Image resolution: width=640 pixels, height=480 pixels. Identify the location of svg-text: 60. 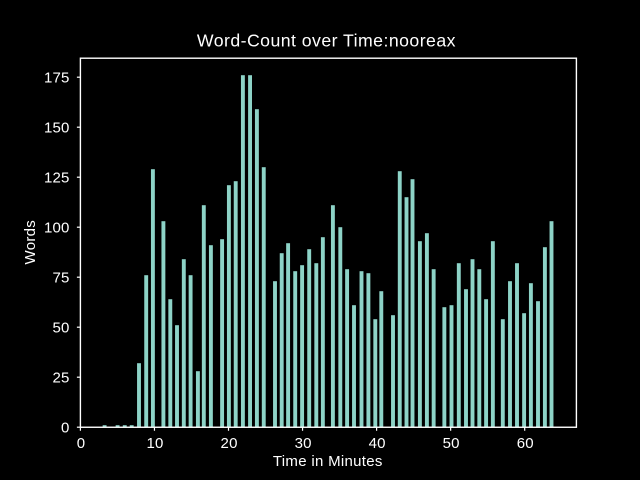
(525, 443).